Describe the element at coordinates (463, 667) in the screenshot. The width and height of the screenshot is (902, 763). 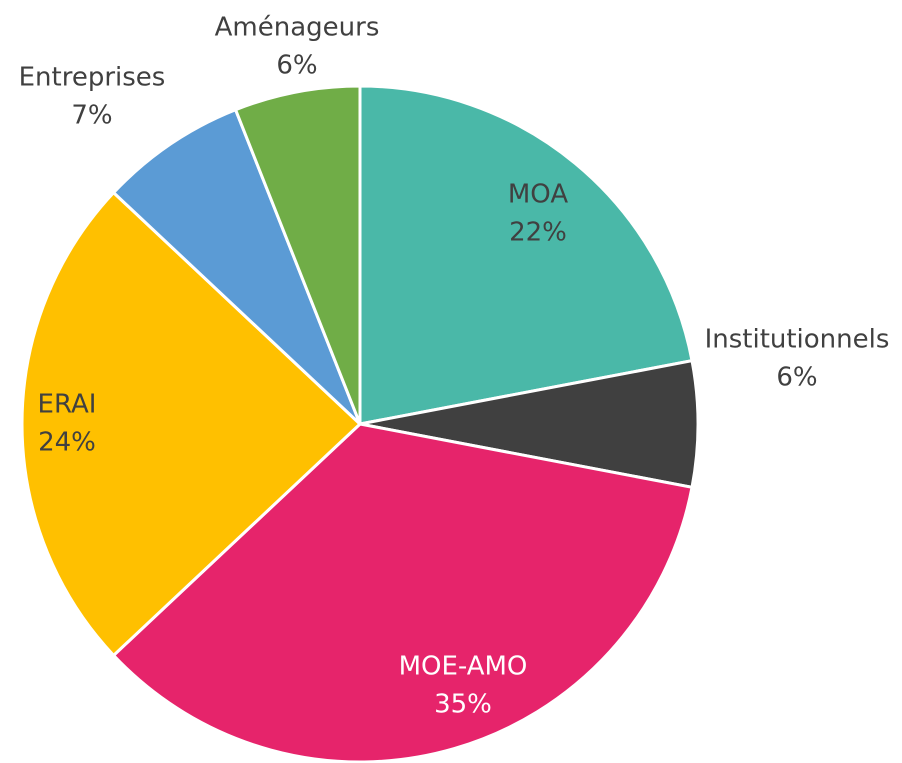
I see `slice-label: MOE-AMO` at that location.